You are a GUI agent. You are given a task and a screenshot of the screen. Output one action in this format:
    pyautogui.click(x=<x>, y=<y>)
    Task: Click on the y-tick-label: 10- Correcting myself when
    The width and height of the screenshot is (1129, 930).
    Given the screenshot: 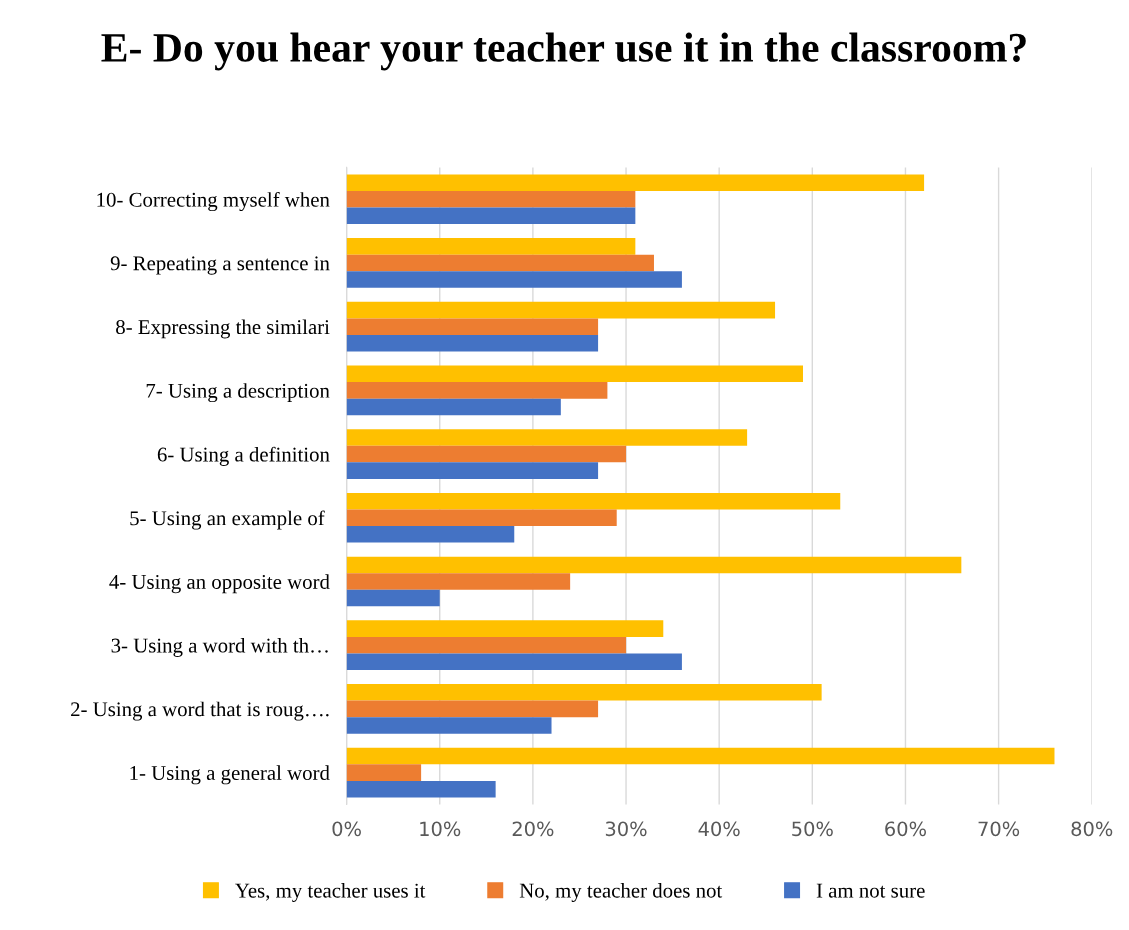 What is the action you would take?
    pyautogui.click(x=213, y=201)
    